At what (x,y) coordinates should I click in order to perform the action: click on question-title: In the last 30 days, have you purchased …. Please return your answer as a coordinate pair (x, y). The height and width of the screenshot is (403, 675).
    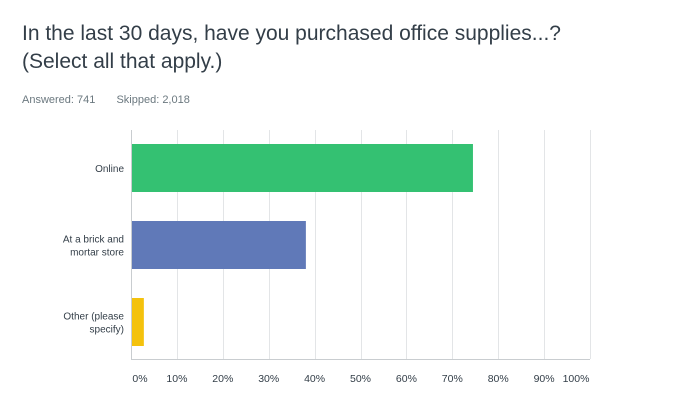
    Looking at the image, I should click on (342, 48).